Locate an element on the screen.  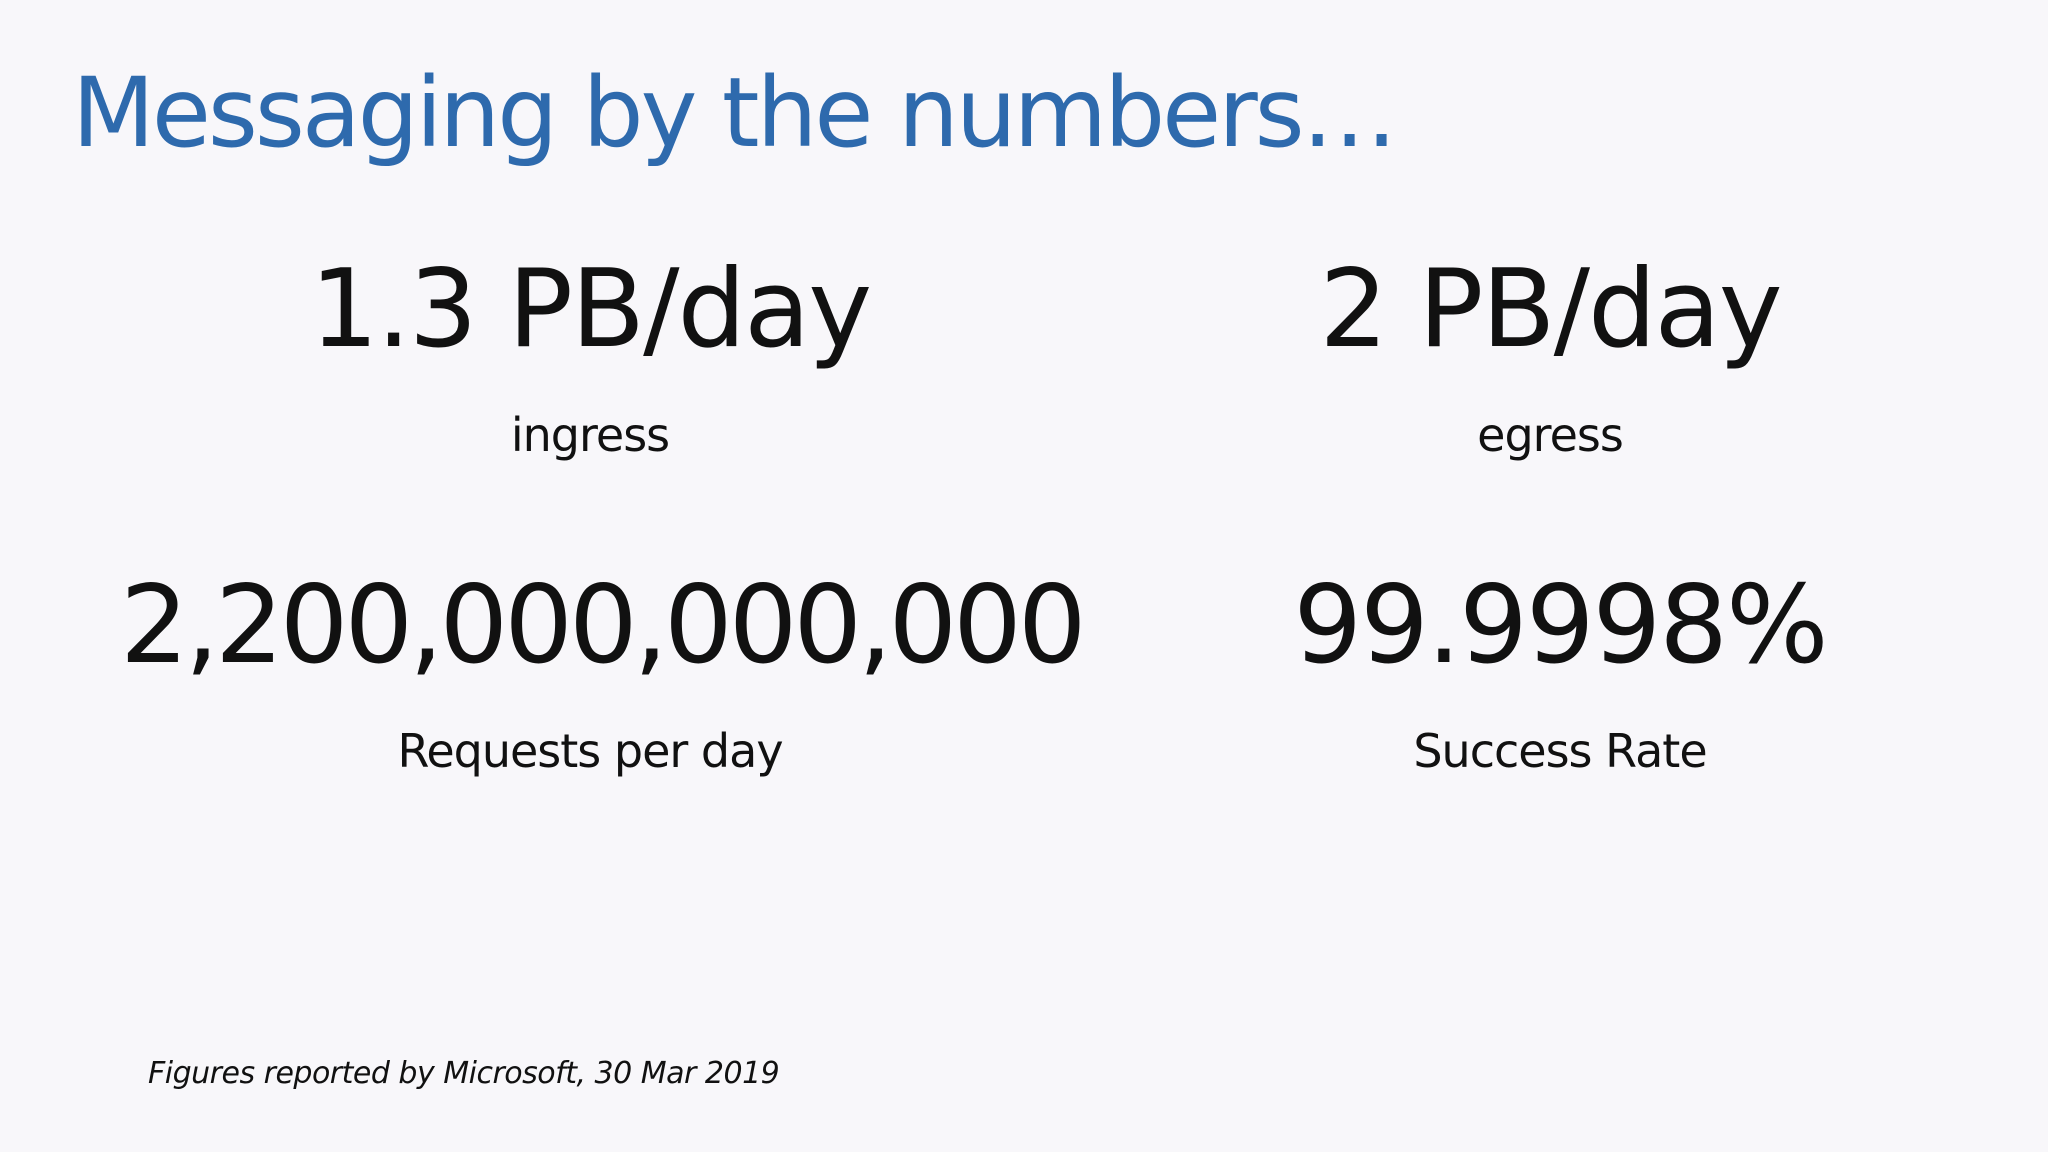
stat-requests: 2,200,000,000,000 Requests per day is located at coordinates (603, 670).